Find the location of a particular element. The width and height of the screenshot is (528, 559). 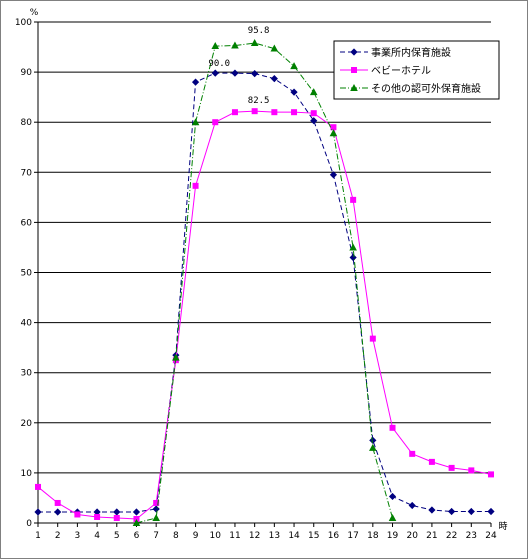

x-tick-label: 10 is located at coordinates (216, 536).